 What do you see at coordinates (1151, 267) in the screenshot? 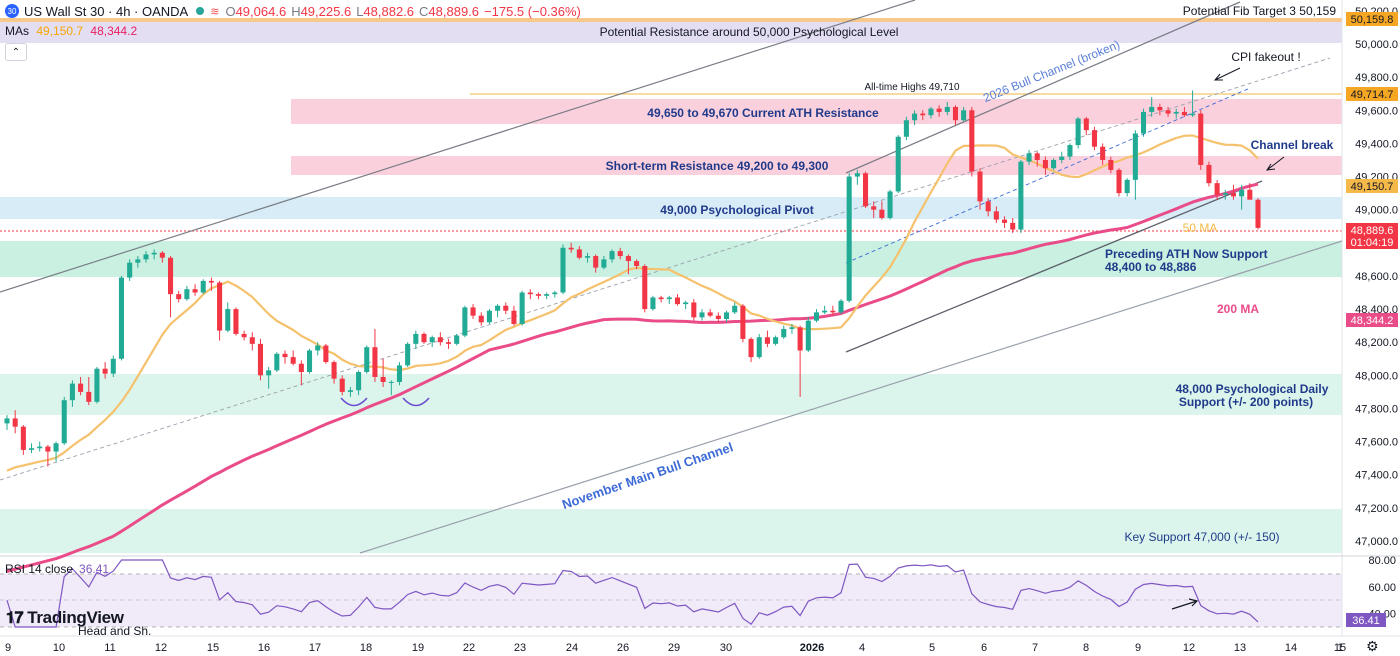
I see `prev-ath-label-2: 48,400 to 48,886` at bounding box center [1151, 267].